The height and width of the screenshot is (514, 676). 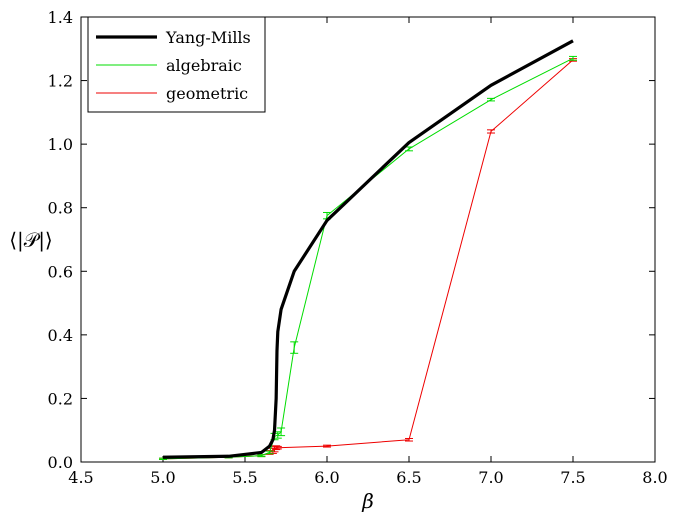 I want to click on x-tick-label: 6.0, so click(x=326, y=477).